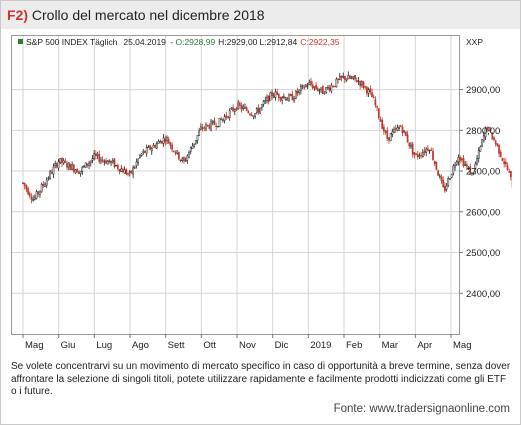  What do you see at coordinates (483, 172) in the screenshot?
I see `y-tick-label: 2700,00` at bounding box center [483, 172].